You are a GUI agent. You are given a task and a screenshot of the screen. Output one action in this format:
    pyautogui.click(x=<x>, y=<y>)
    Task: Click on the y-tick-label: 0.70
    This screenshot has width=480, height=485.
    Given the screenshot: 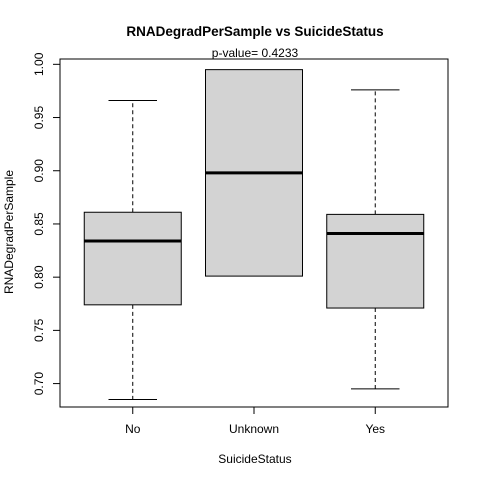 What is the action you would take?
    pyautogui.click(x=39, y=384)
    